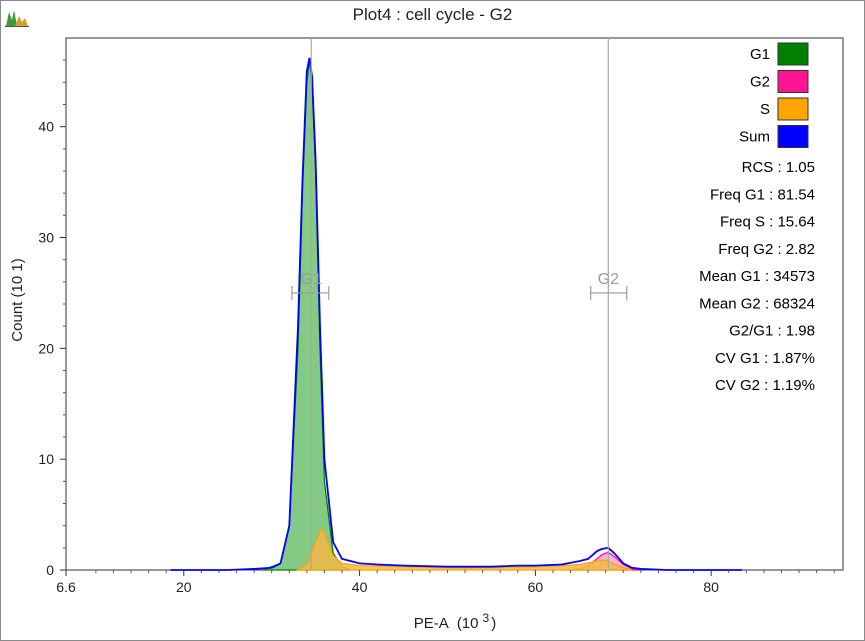  What do you see at coordinates (765, 385) in the screenshot?
I see `stat-line: CV G2 : 1.19%` at bounding box center [765, 385].